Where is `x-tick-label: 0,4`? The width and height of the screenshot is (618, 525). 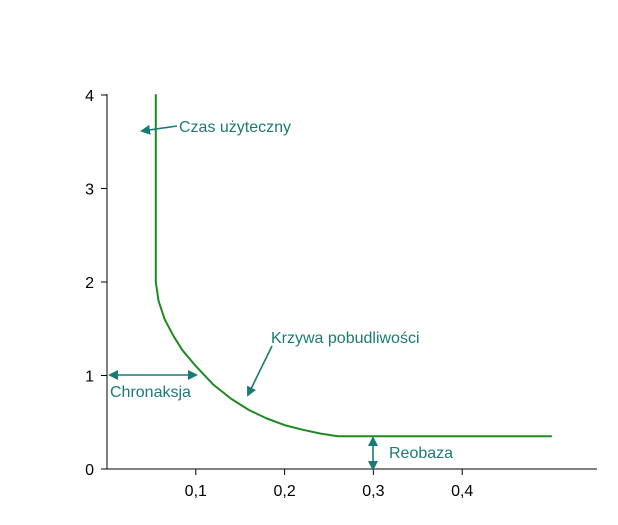 x-tick-label: 0,4 is located at coordinates (462, 491).